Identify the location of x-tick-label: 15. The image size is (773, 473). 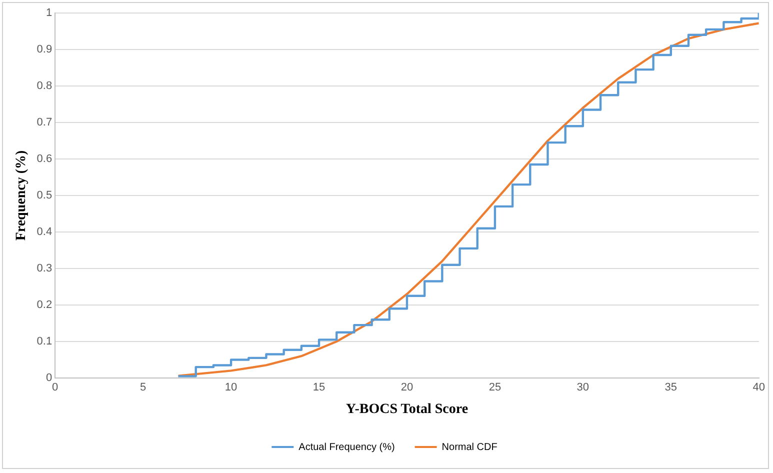
(319, 388).